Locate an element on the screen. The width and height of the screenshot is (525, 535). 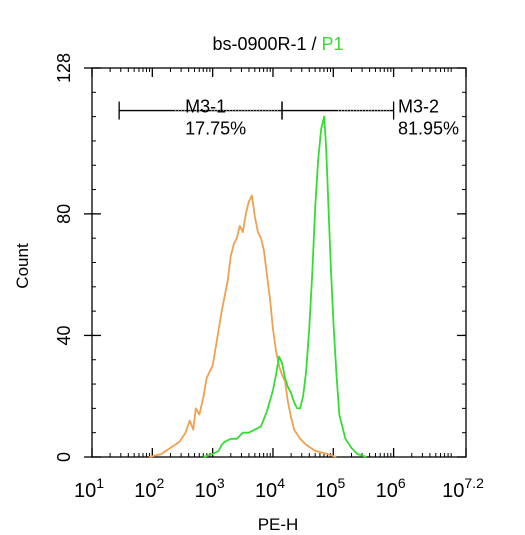
x-tick-label: 10⁶ is located at coordinates (391, 488).